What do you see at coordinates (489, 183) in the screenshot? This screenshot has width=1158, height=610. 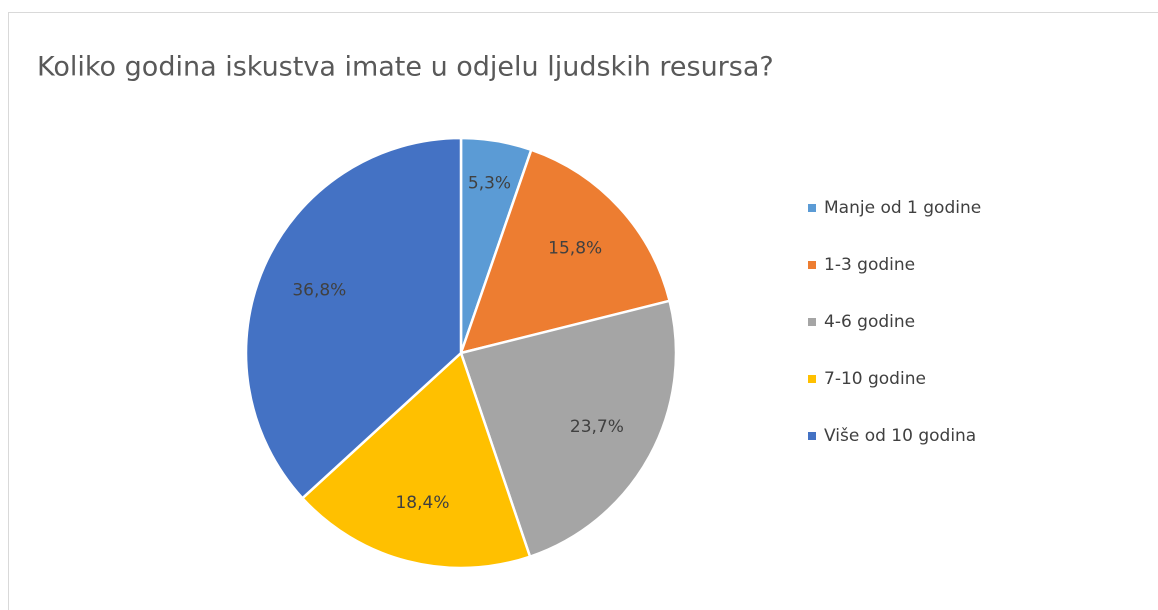 I see `data-label: 5,3%` at bounding box center [489, 183].